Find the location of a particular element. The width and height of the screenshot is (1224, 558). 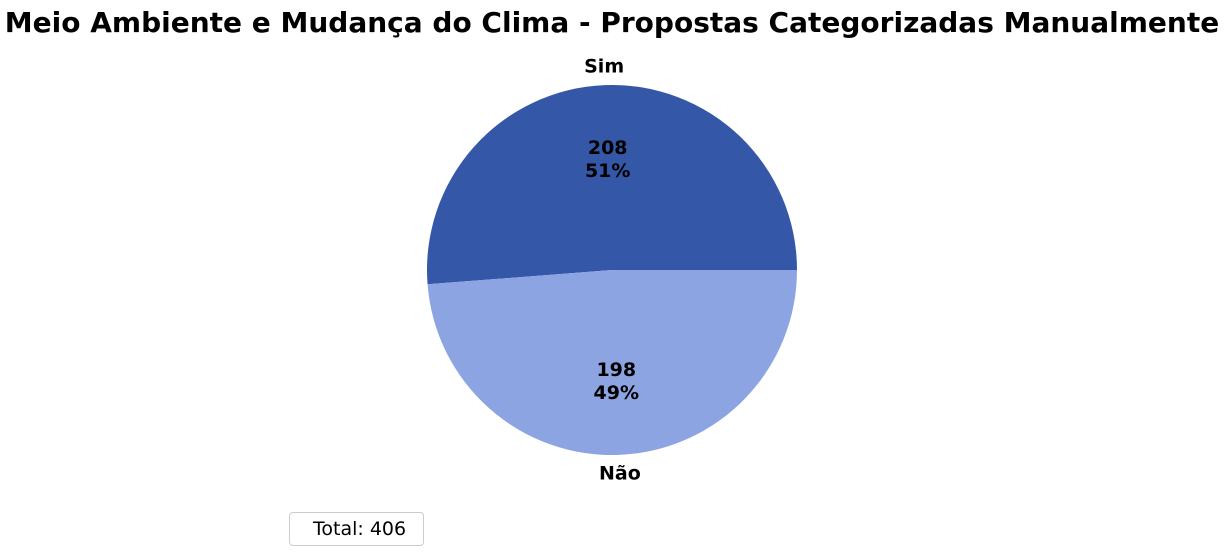

slice-percent-label: 51% is located at coordinates (607, 171).